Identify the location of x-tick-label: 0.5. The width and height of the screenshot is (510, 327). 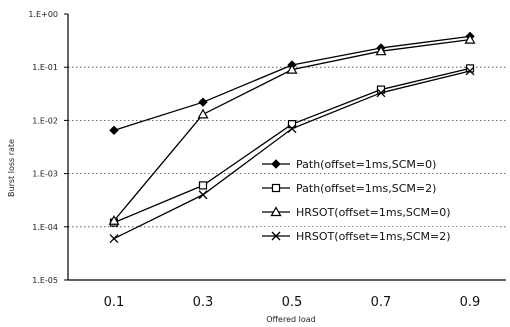
(292, 302).